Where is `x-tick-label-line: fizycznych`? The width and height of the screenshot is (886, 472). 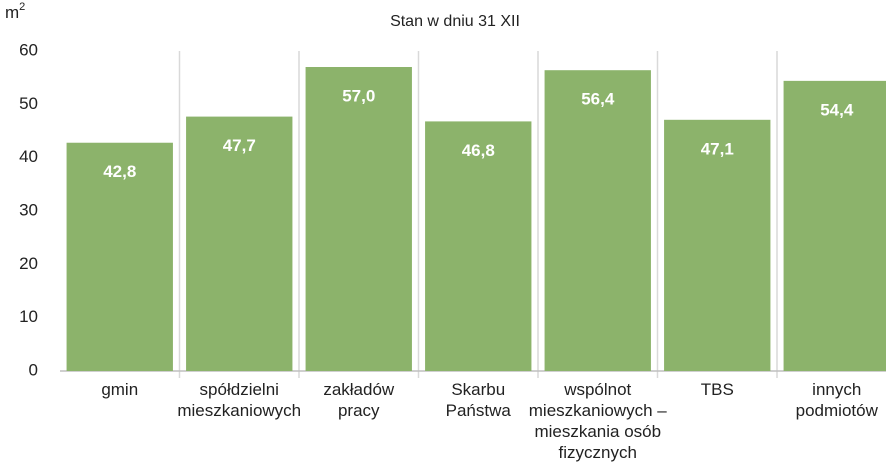
x-tick-label-line: fizycznych is located at coordinates (598, 452).